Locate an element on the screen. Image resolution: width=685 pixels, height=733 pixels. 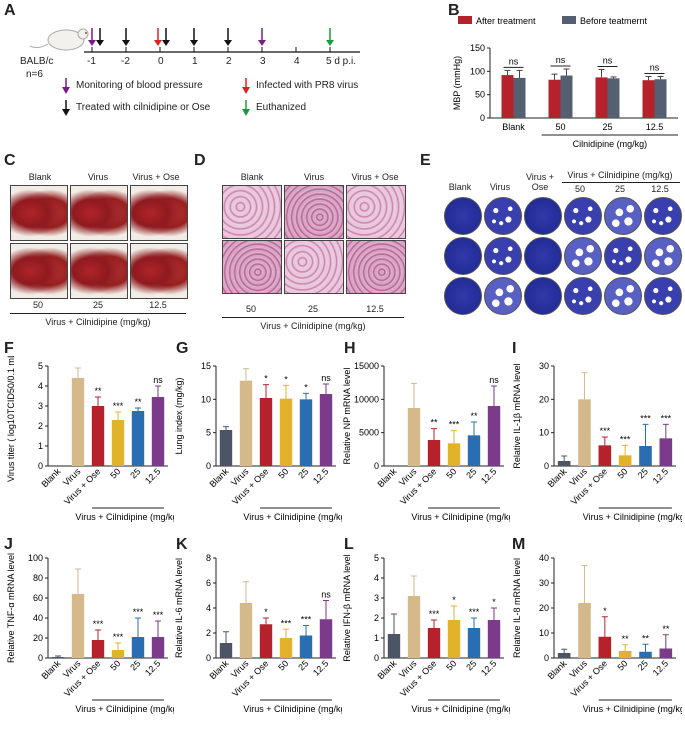
panel-label-e: E is located at coordinates (425, 160).